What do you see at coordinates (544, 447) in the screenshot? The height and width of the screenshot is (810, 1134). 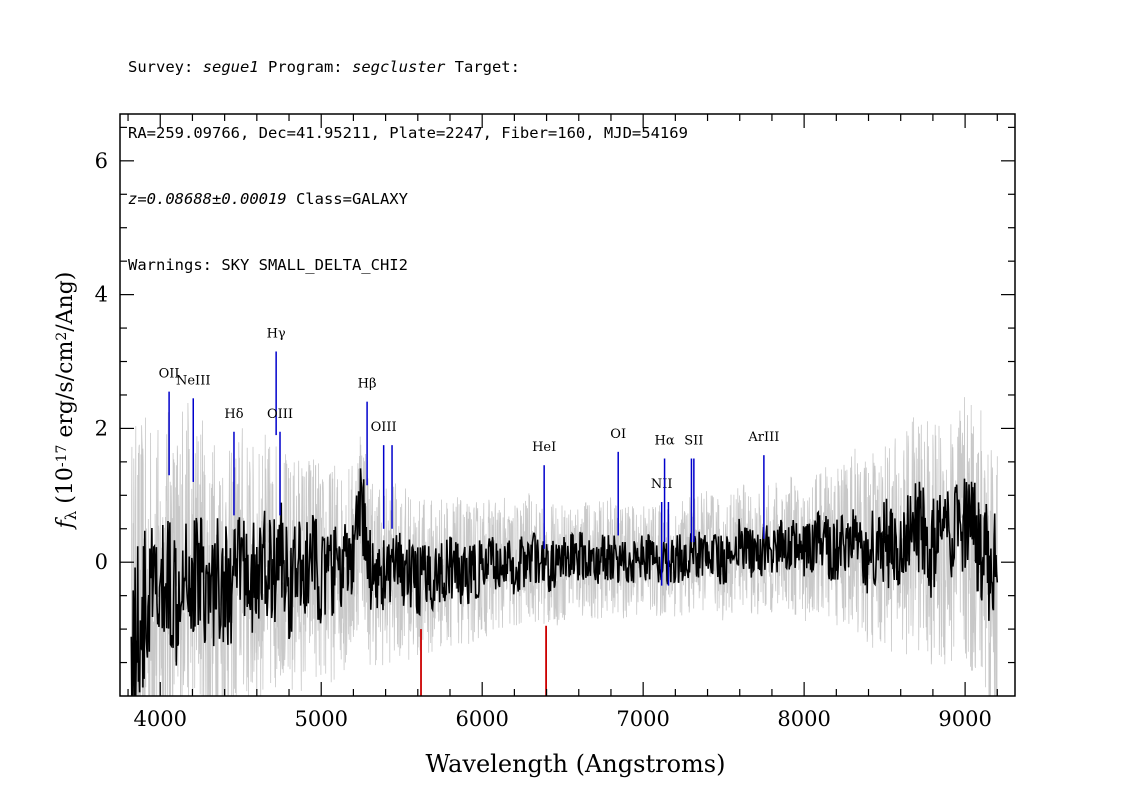 I see `emission-line-label: HeI` at bounding box center [544, 447].